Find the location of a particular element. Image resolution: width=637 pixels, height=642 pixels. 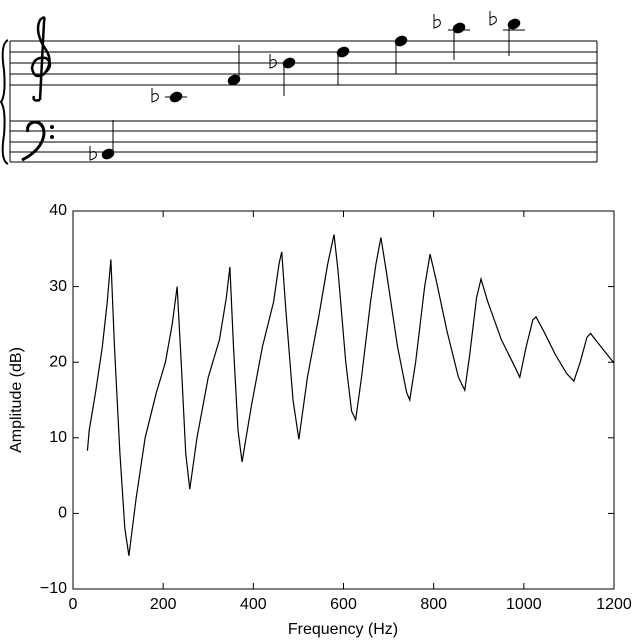

x-tick-label: 200 is located at coordinates (163, 604).